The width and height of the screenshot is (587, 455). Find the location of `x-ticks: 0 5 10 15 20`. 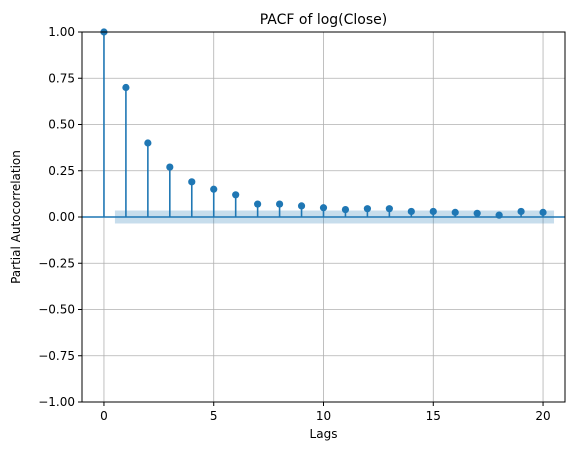

x-ticks: 0 5 10 15 20 is located at coordinates (325, 412).